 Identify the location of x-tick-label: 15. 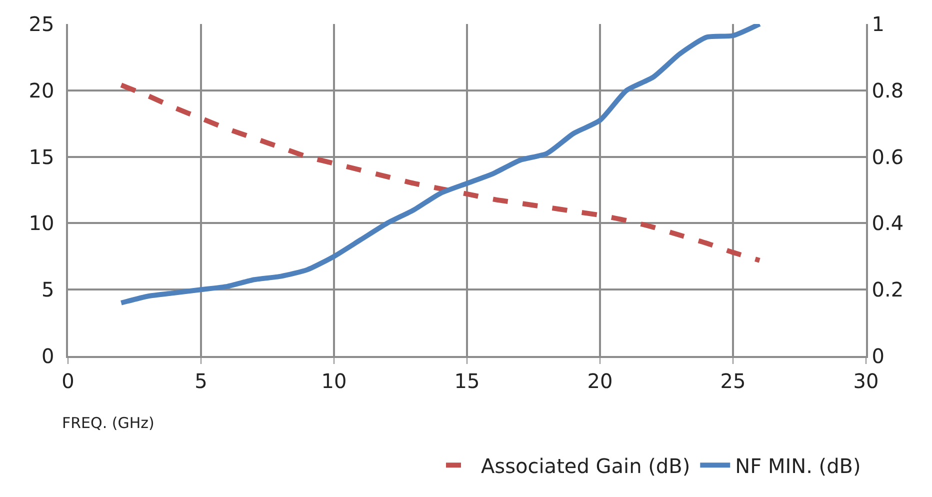
(467, 380).